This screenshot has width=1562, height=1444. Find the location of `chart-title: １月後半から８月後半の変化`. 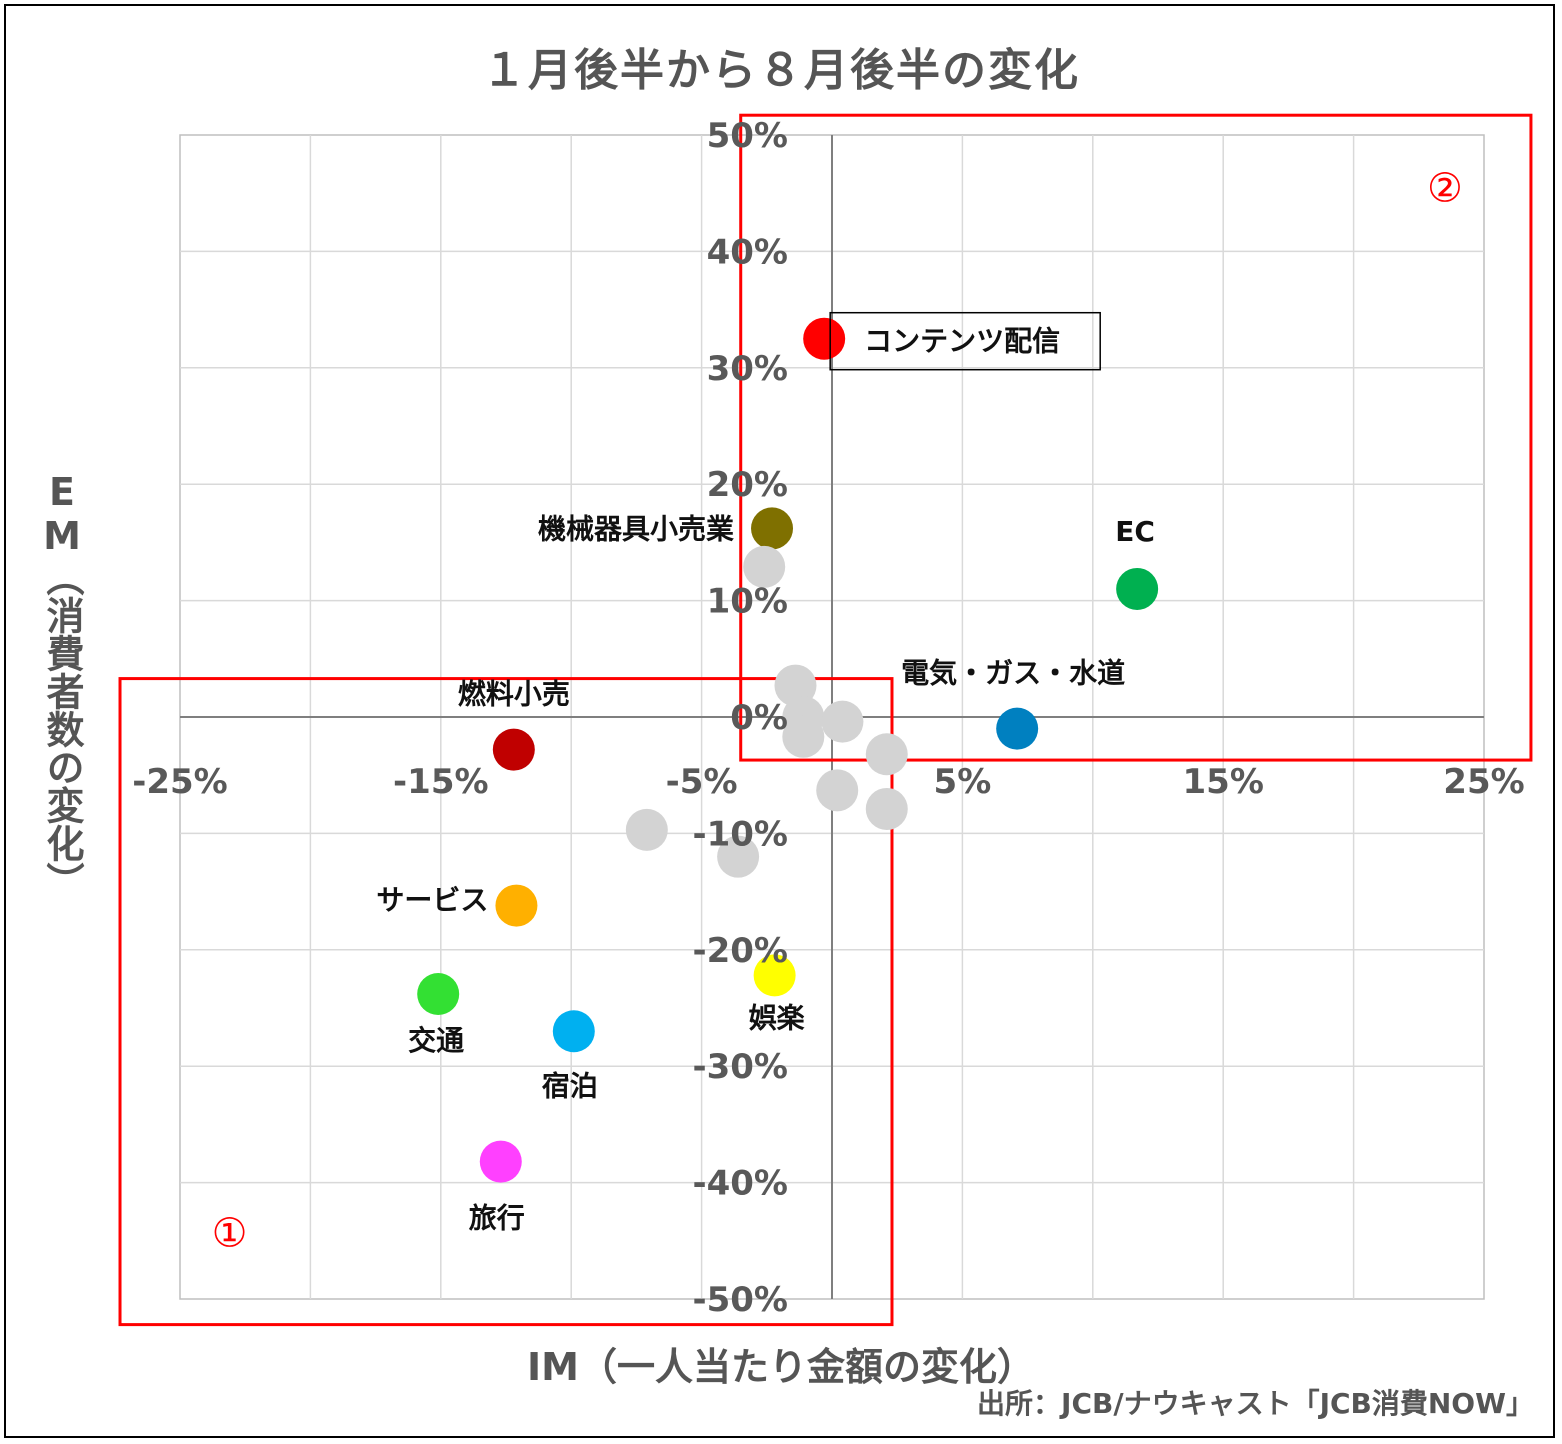

chart-title: １月後半から８月後半の変化 is located at coordinates (781, 70).